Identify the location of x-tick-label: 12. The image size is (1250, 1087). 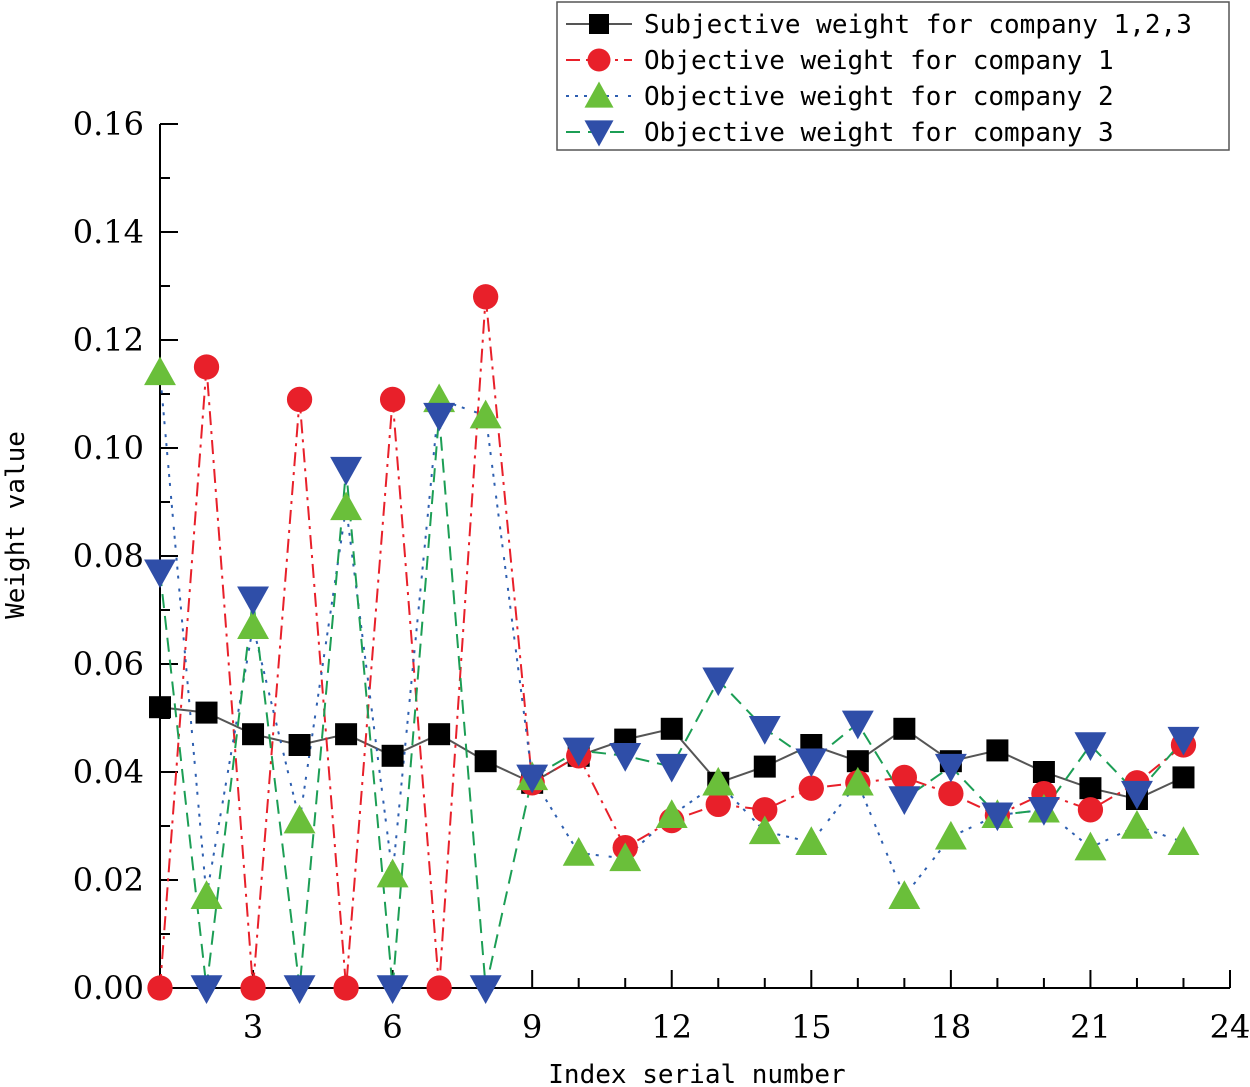
(671, 1027).